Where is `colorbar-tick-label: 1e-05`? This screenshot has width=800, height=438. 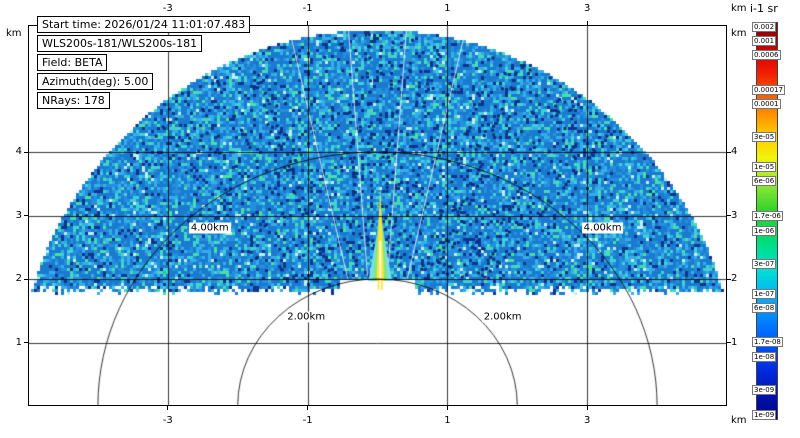 colorbar-tick-label: 1e-05 is located at coordinates (764, 167).